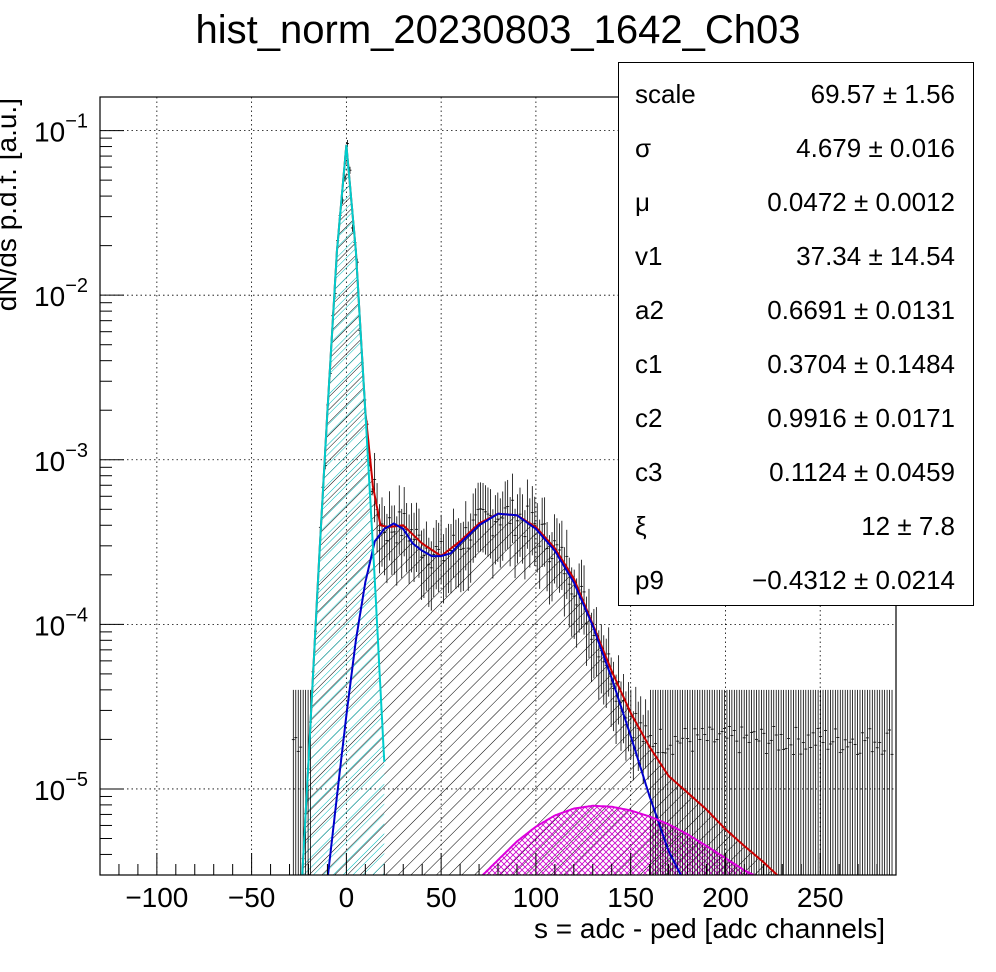 This screenshot has width=996, height=972. What do you see at coordinates (649, 580) in the screenshot?
I see `stat-name: p9` at bounding box center [649, 580].